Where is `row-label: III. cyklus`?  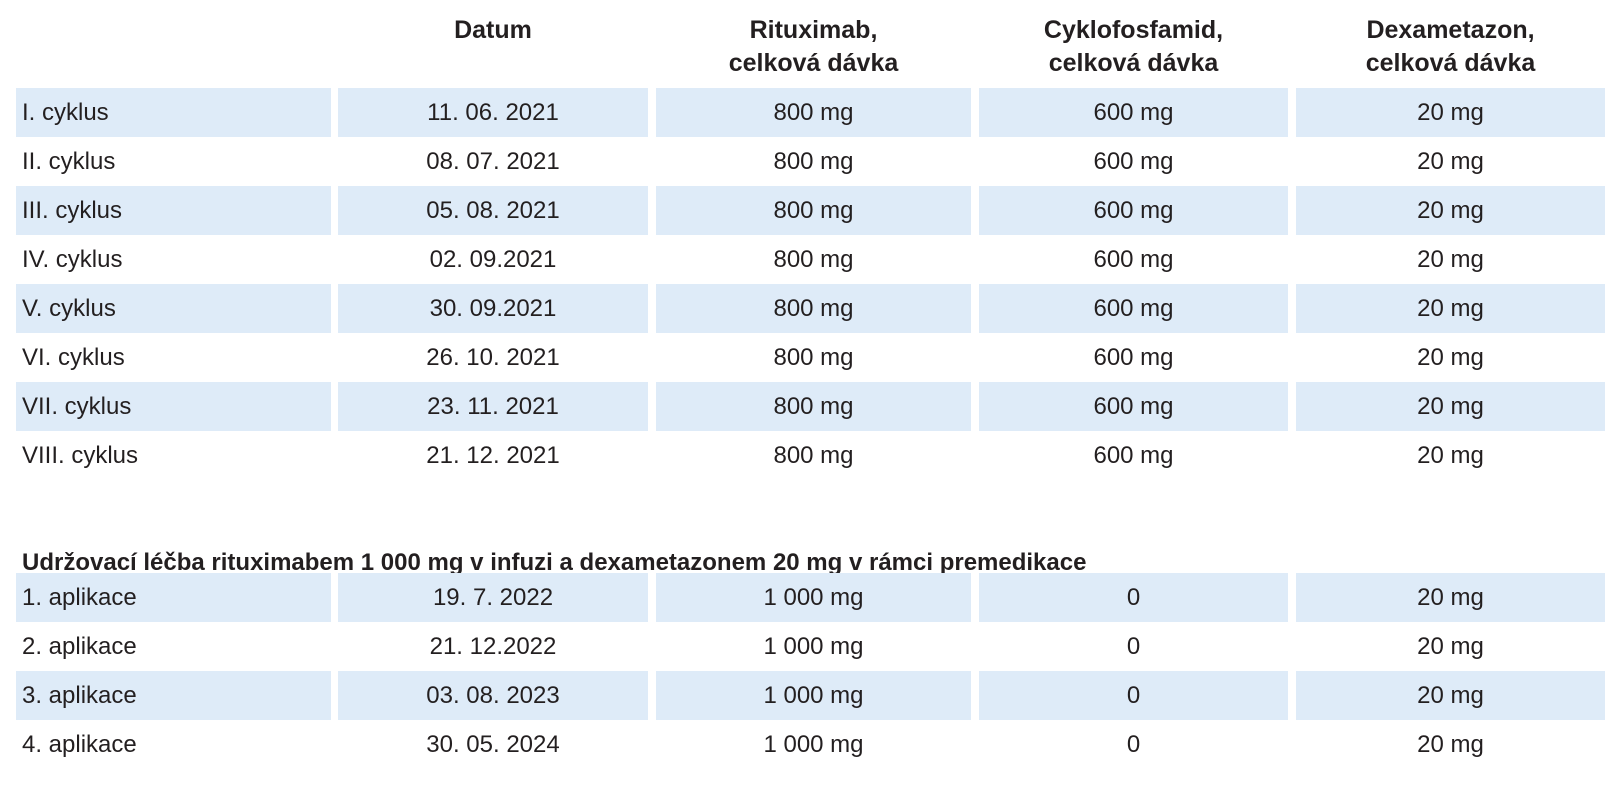 row-label: III. cyklus is located at coordinates (173, 210).